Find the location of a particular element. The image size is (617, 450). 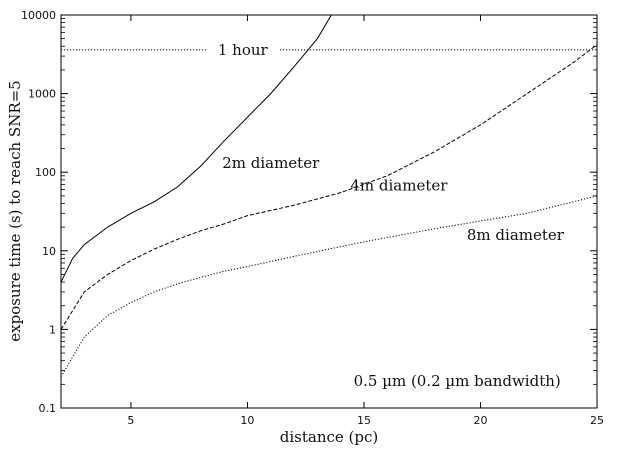

y-tick-label: 10 is located at coordinates (49, 251).